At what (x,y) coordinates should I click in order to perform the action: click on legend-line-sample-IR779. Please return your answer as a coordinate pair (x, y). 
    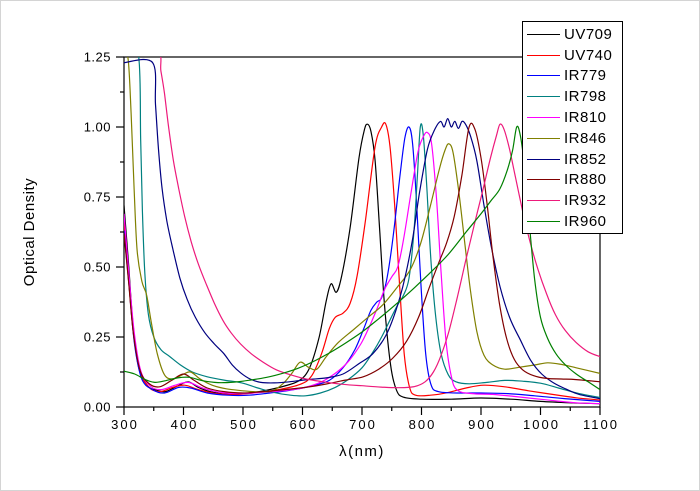
    Looking at the image, I should click on (543, 76).